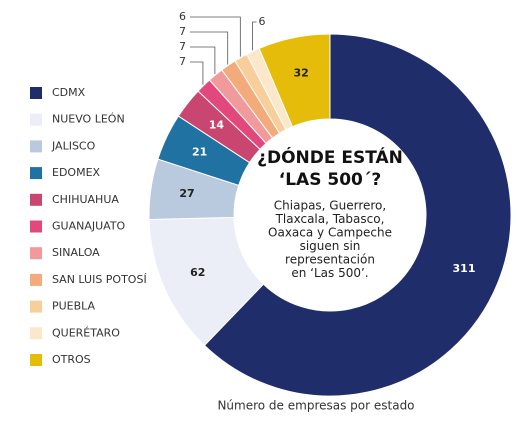  What do you see at coordinates (74, 306) in the screenshot?
I see `legend-label: PUEBLA` at bounding box center [74, 306].